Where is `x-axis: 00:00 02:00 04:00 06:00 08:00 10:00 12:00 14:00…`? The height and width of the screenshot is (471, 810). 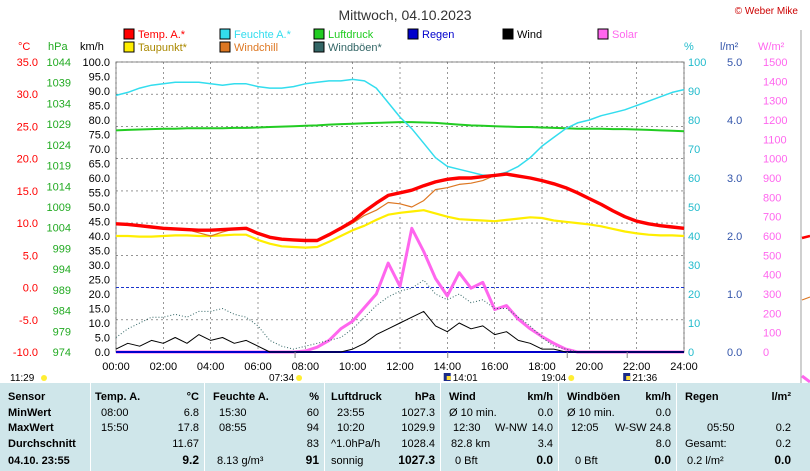 x-axis: 00:00 02:00 04:00 06:00 08:00 10:00 12:00 14:00… is located at coordinates (400, 367).